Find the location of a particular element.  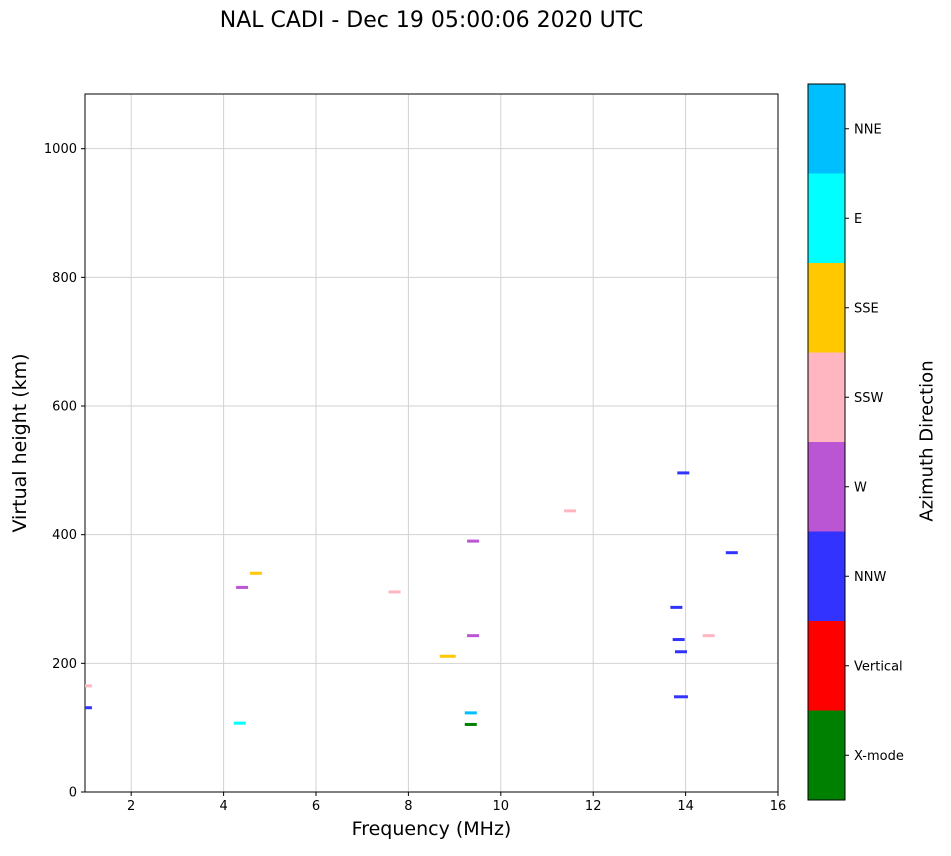

y-tick-label: 200 is located at coordinates (64, 664).